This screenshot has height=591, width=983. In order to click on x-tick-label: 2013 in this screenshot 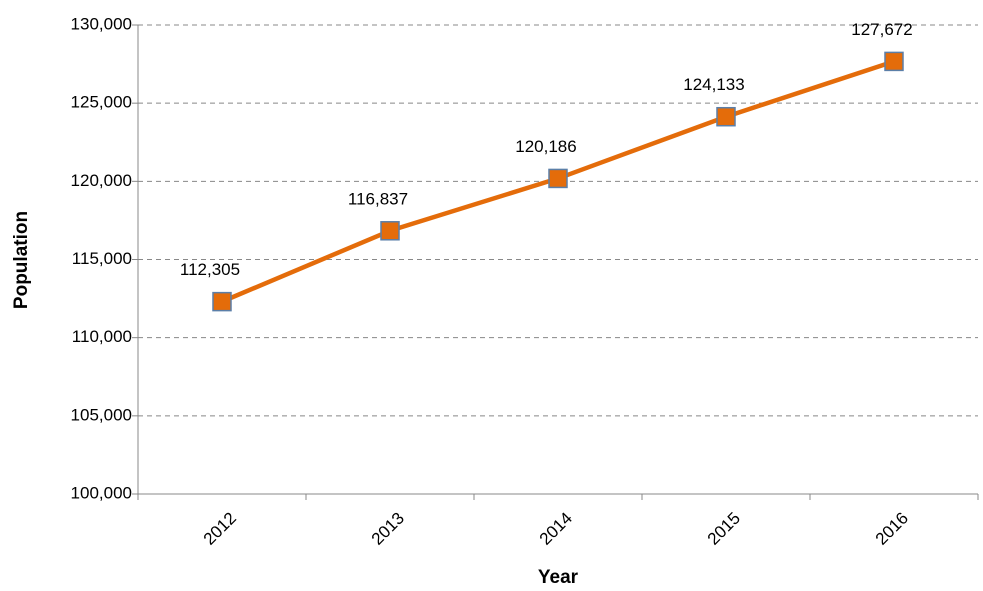, I will do `click(388, 529)`.